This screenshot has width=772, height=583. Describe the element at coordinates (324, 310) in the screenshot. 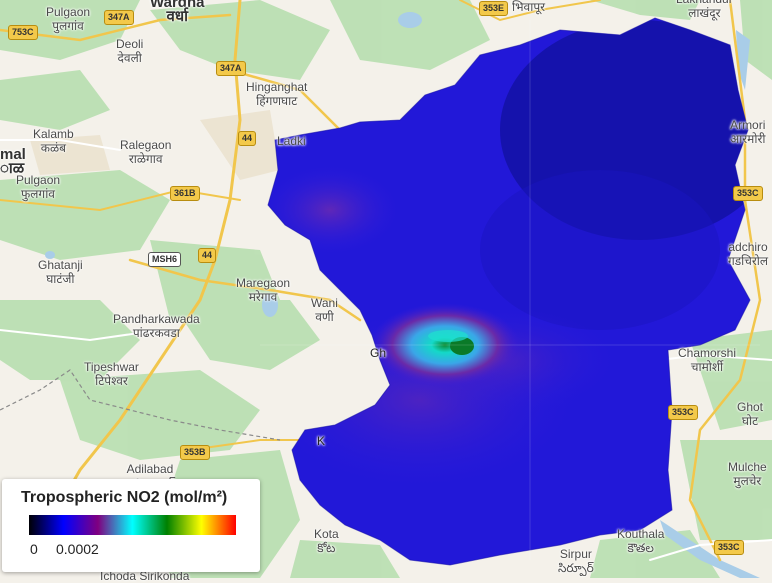

I see `place-label-wani: Wani वणी` at that location.